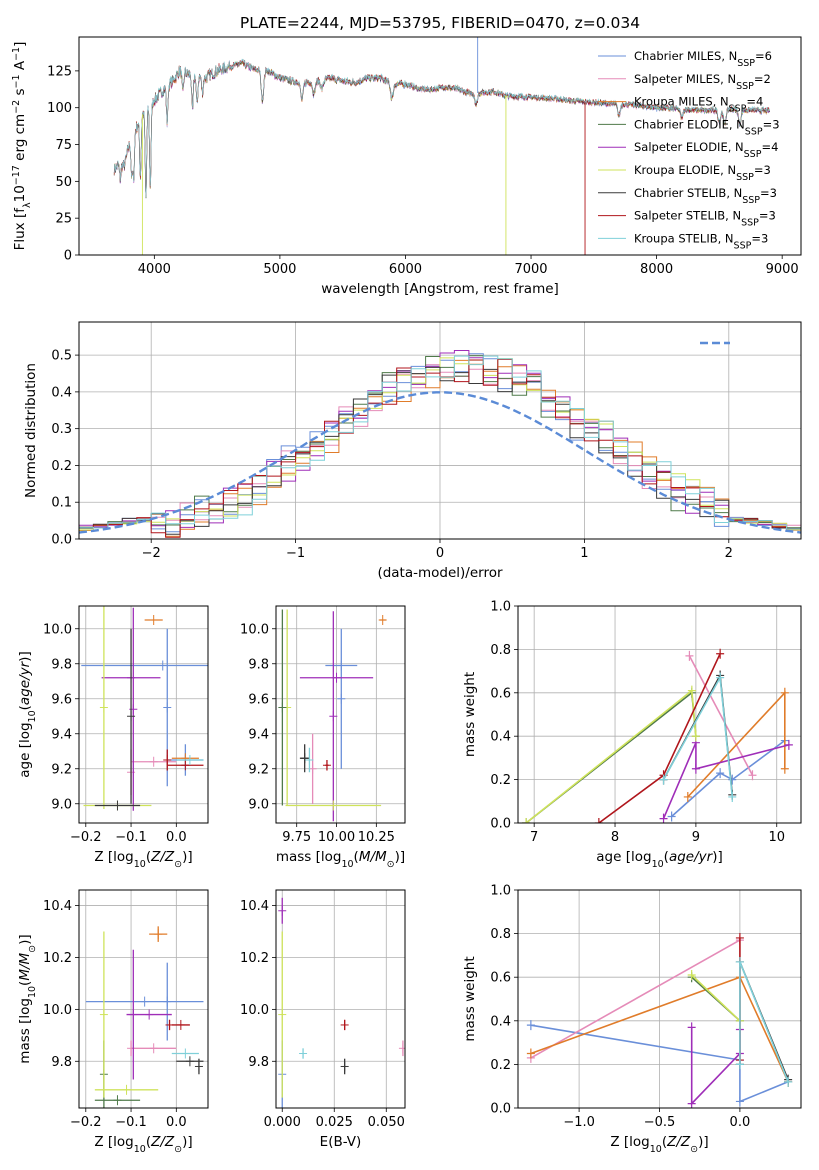  What do you see at coordinates (86, 1122) in the screenshot?
I see `x-tick-label: −0.2` at bounding box center [86, 1122].